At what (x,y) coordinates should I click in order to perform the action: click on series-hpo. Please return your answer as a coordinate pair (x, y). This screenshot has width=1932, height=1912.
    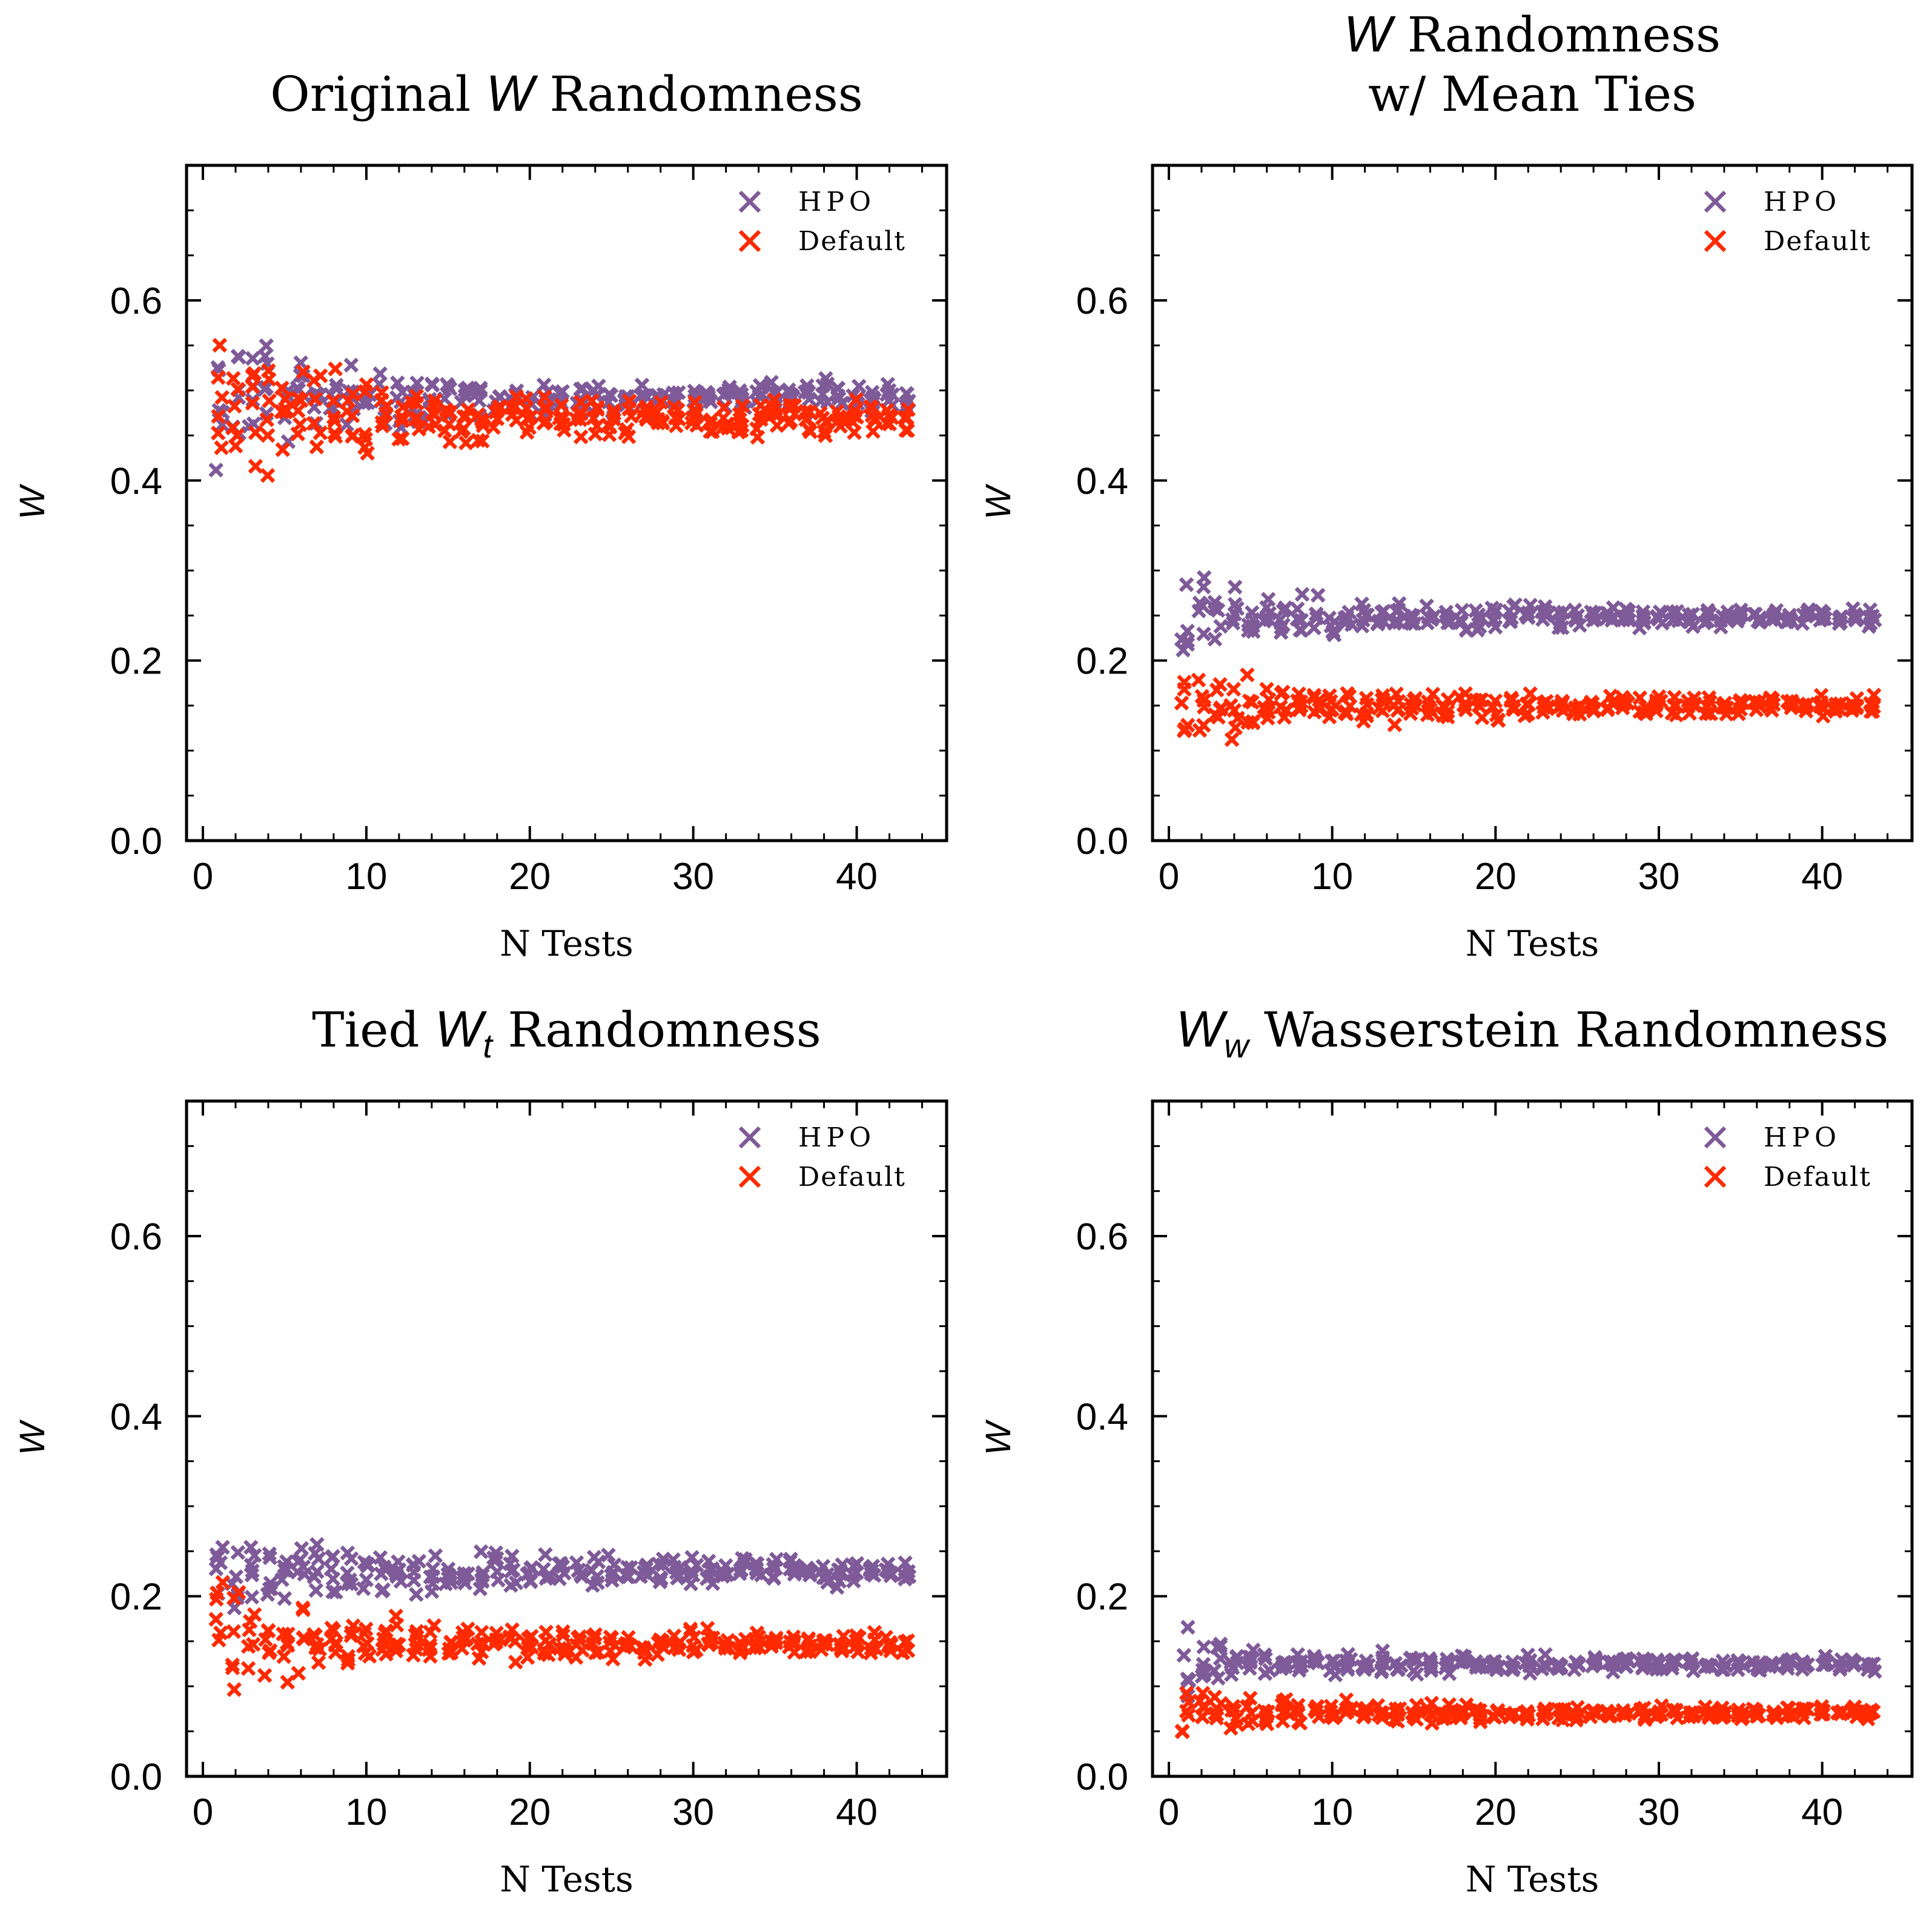
    Looking at the image, I should click on (1528, 614).